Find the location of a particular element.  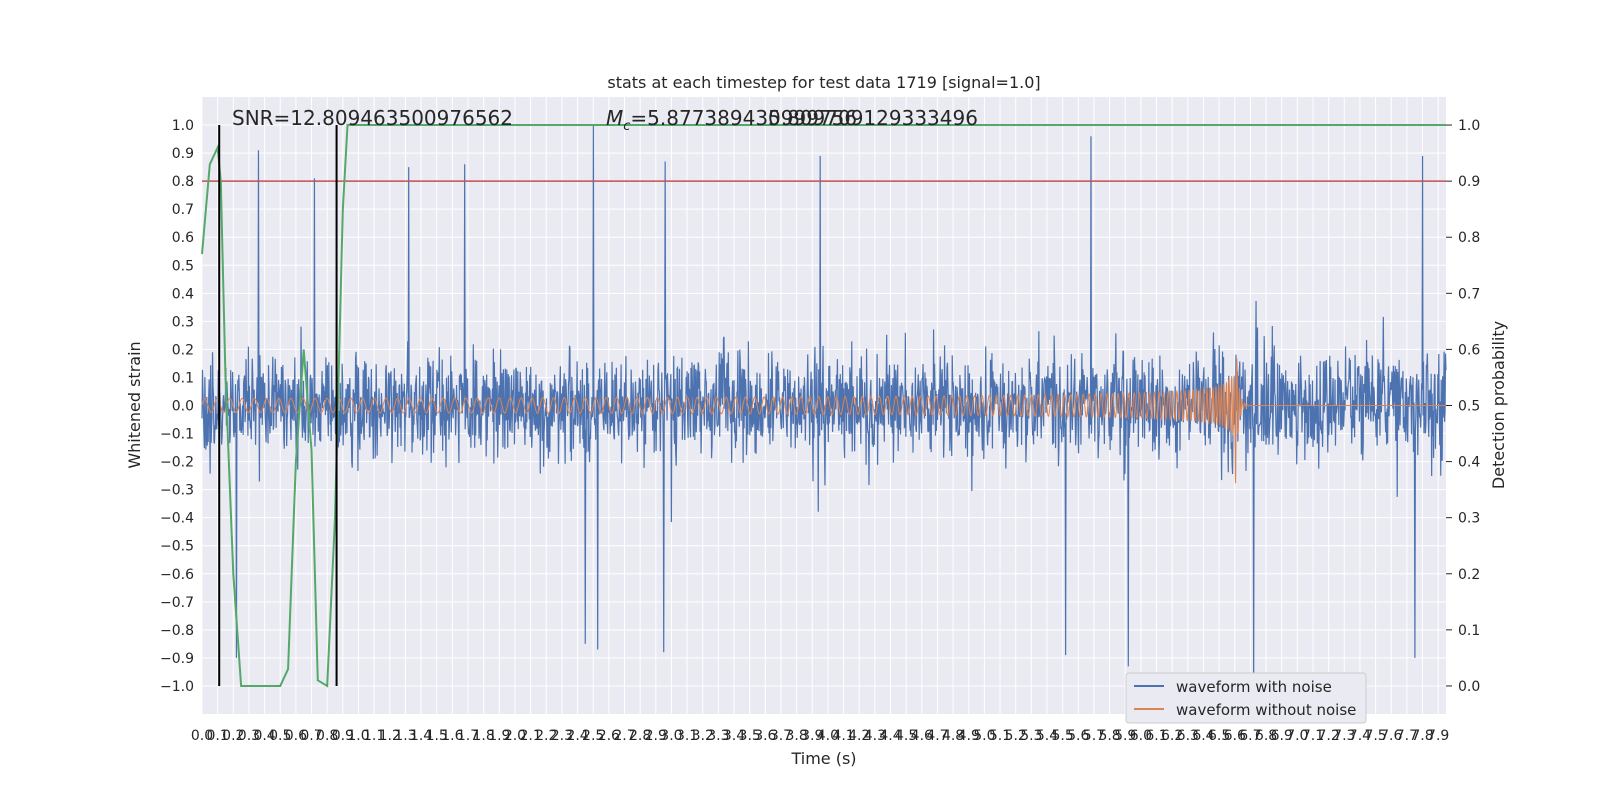

y-tick-9: 0.1 is located at coordinates (183, 378).